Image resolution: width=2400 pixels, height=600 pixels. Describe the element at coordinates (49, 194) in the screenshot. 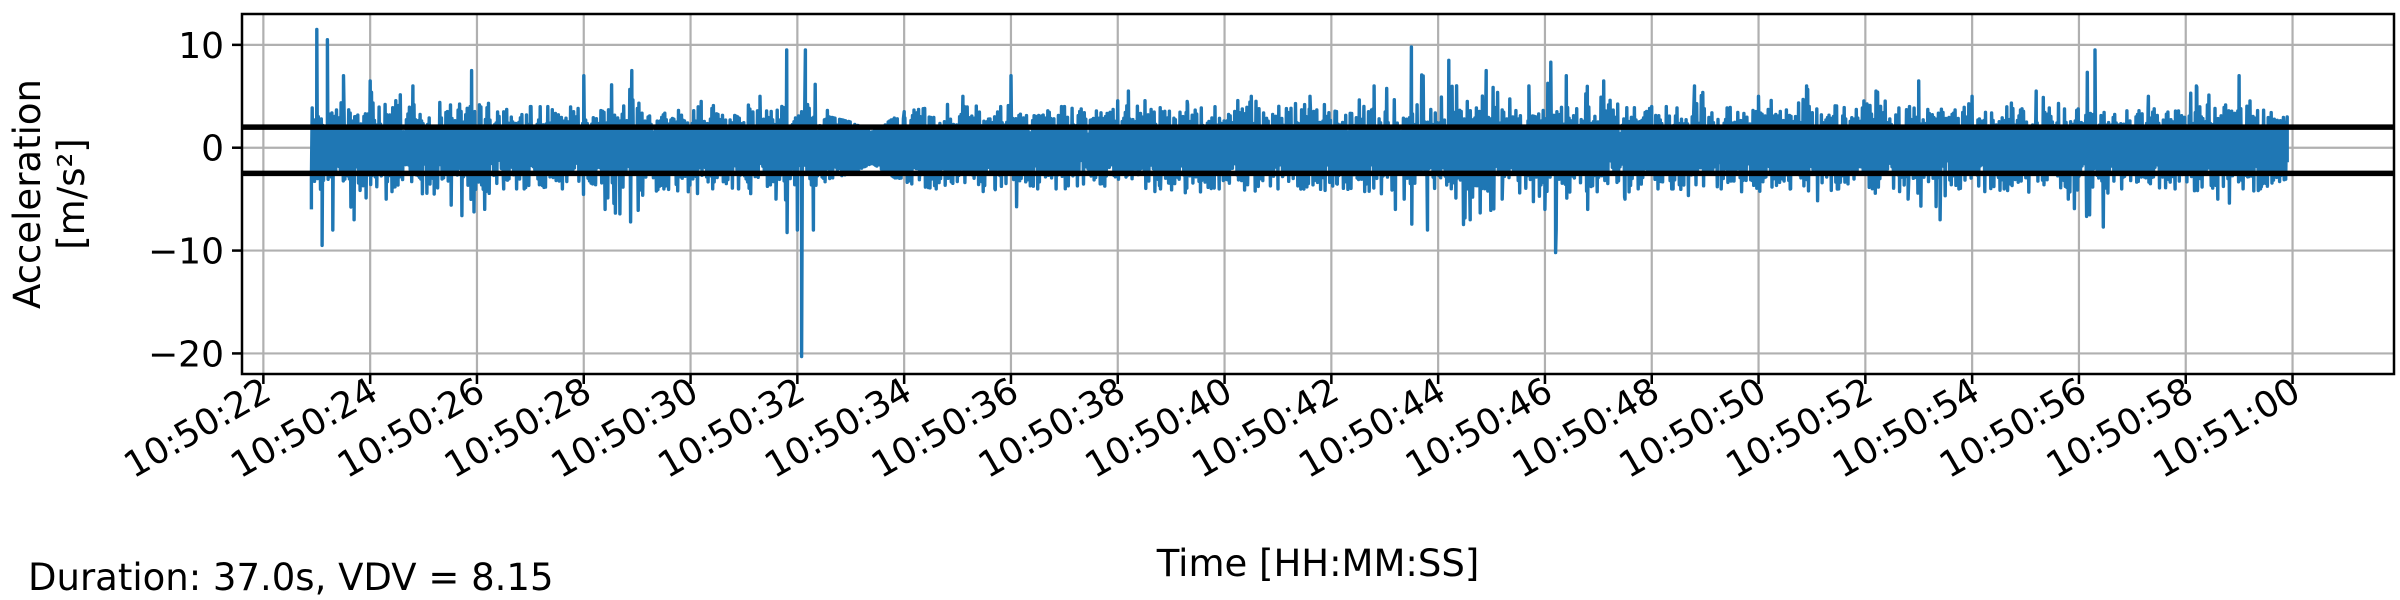

I see `y-axis-label: Acceleration[m/s²]` at that location.